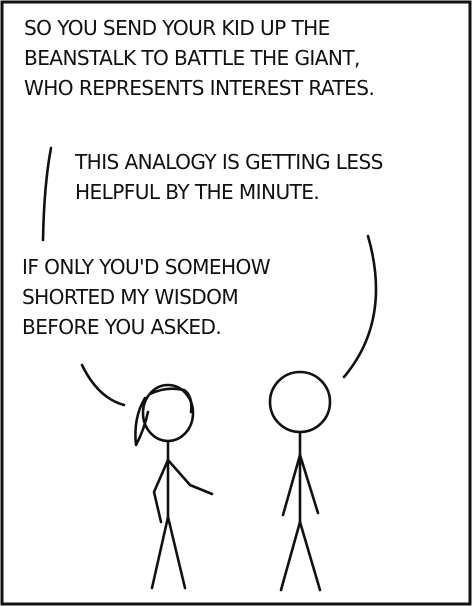 The image size is (472, 606). I want to click on man-right-arm, so click(309, 484).